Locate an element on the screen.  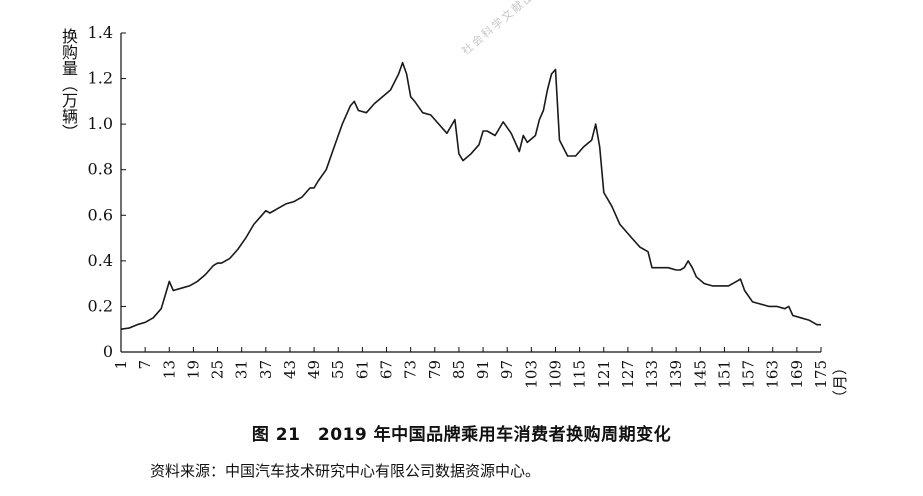
x-tick-label: 1 is located at coordinates (121, 365).